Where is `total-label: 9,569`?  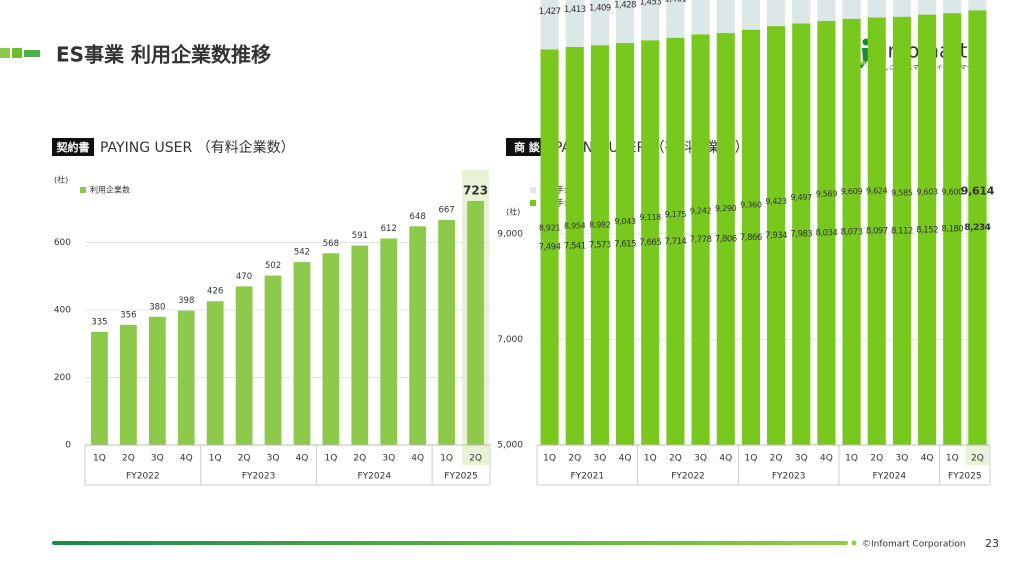 total-label: 9,569 is located at coordinates (827, 193).